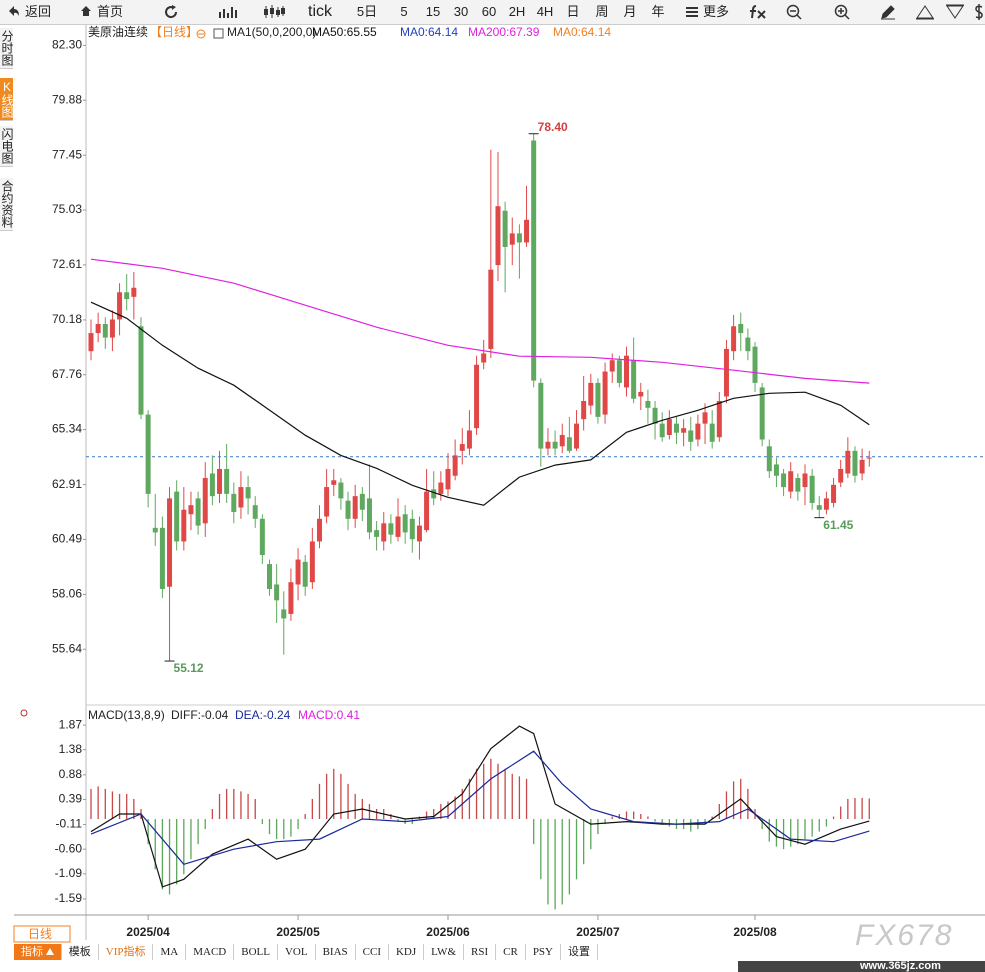  What do you see at coordinates (489, 11) in the screenshot?
I see `toolbar-item: 60` at bounding box center [489, 11].